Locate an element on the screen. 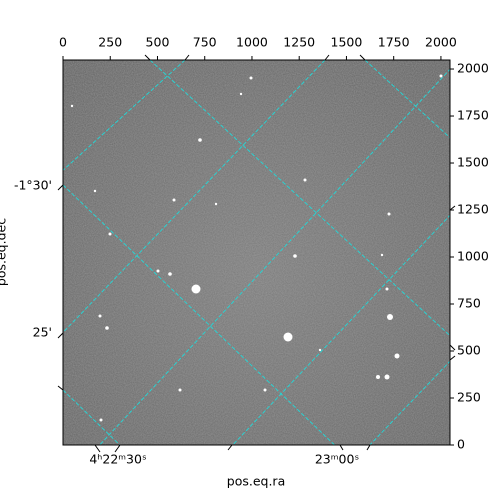 The image size is (500, 500). y-tick-label: 1000 is located at coordinates (473, 256).